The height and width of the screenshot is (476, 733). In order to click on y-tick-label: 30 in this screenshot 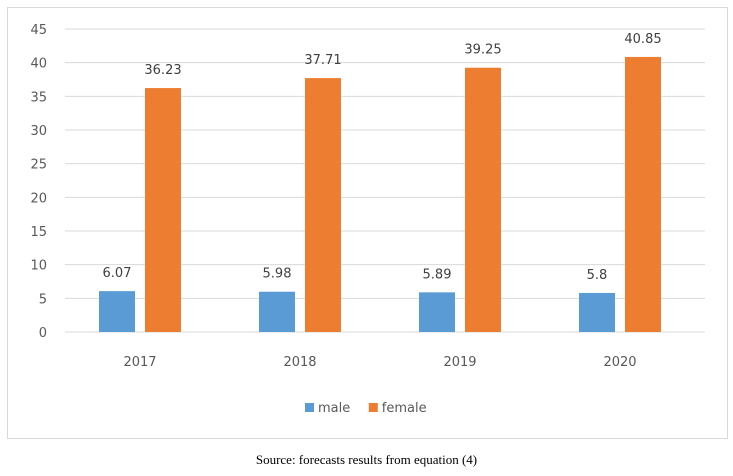, I will do `click(38, 131)`.